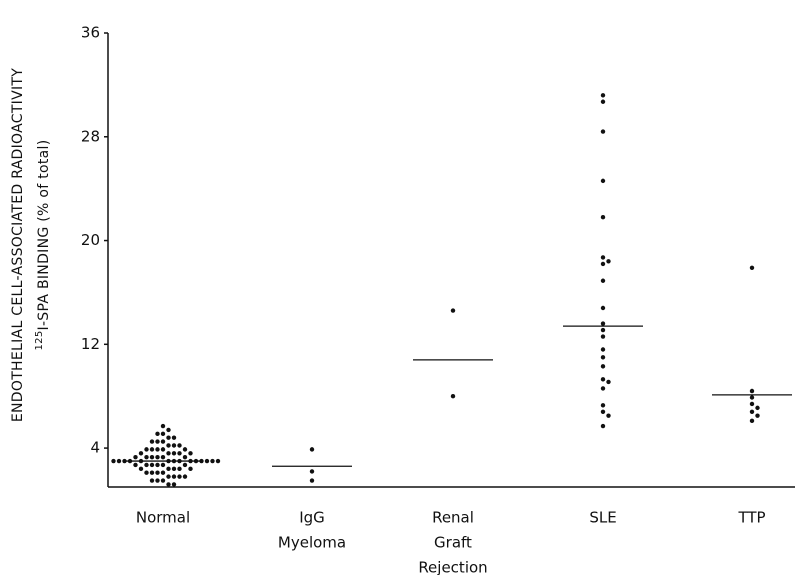  Describe the element at coordinates (452, 567) in the screenshot. I see `x-tick-label: Rejection` at that location.